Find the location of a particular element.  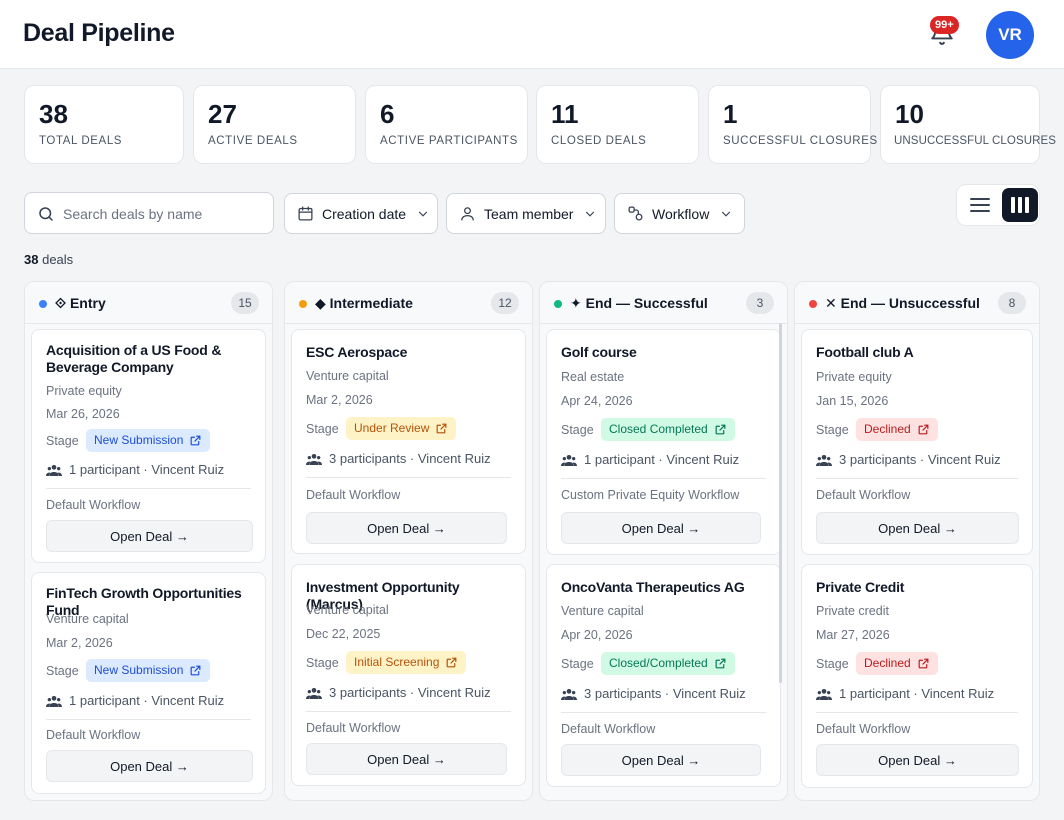

user-avatar: VR is located at coordinates (1010, 35).